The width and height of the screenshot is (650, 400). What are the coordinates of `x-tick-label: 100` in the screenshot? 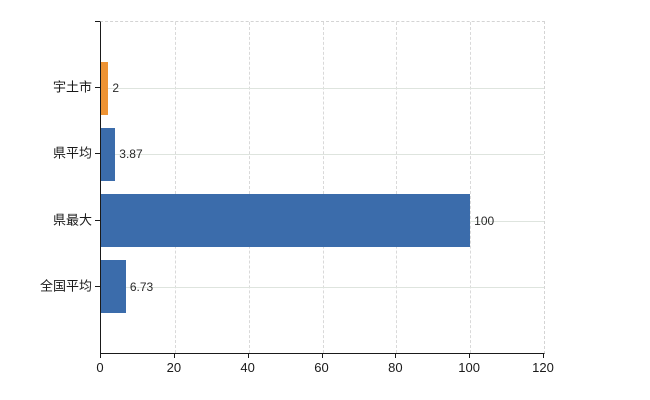 It's located at (469, 367).